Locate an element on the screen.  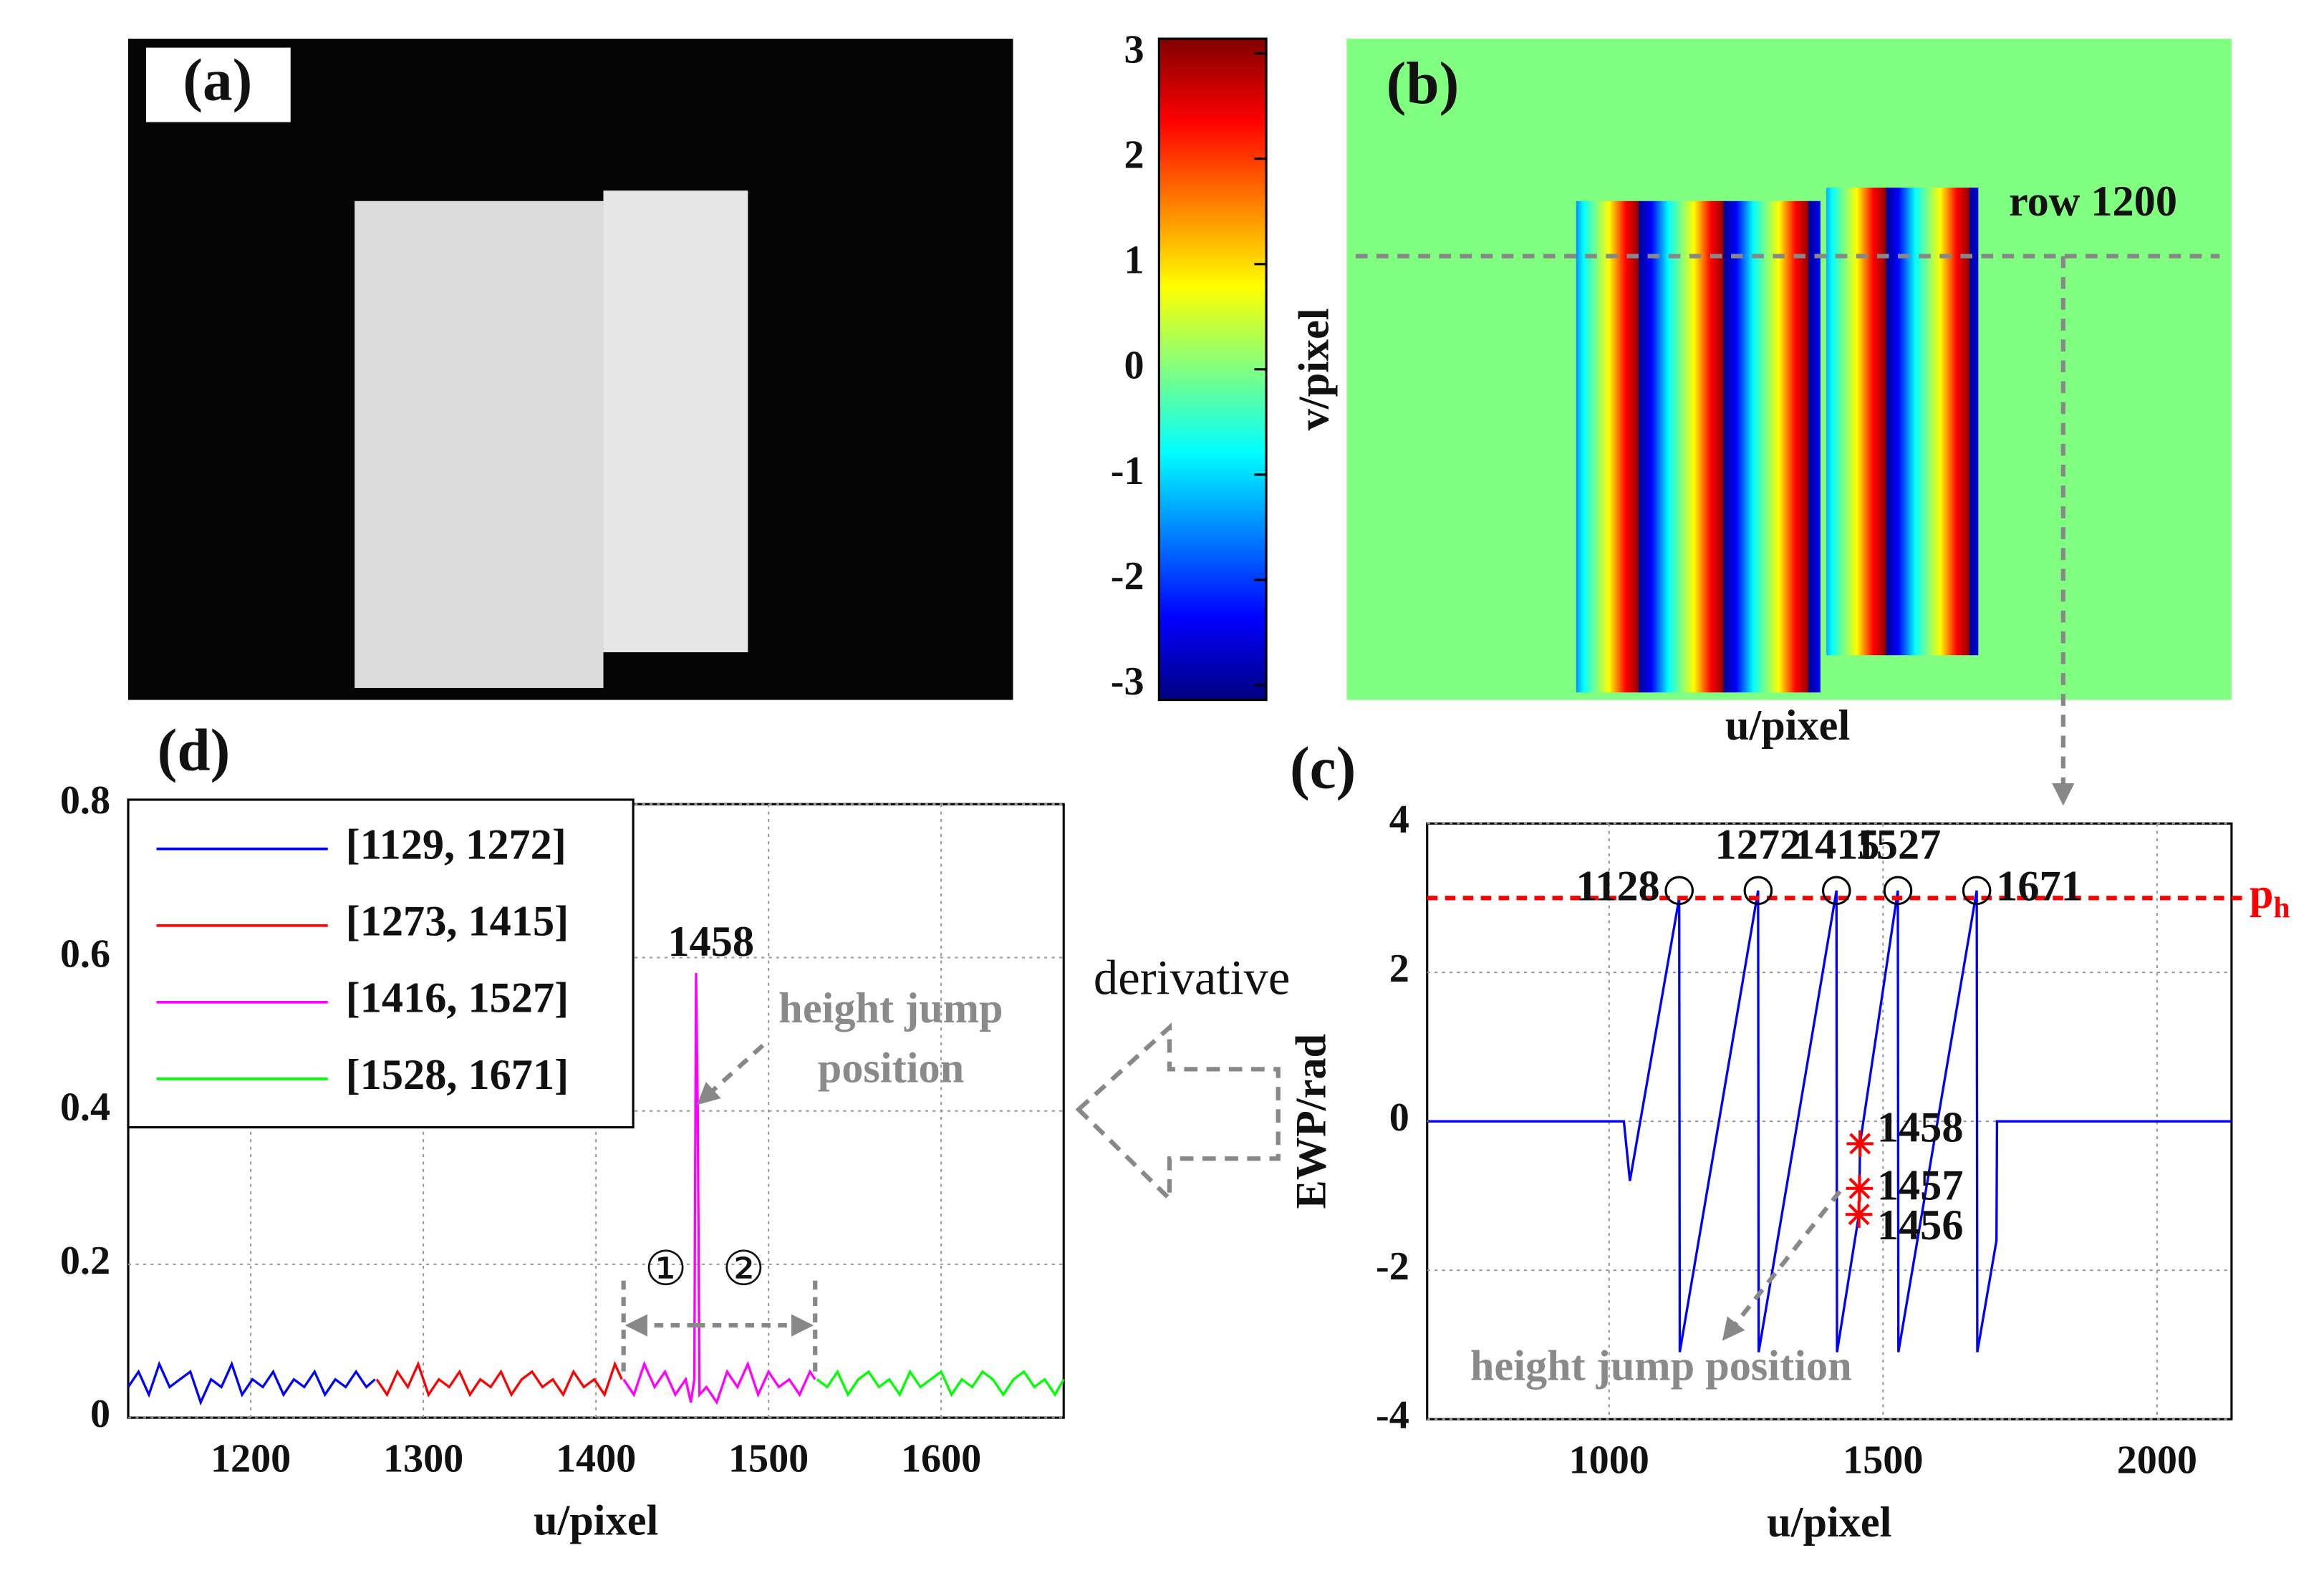
panel-label: (b) is located at coordinates (1424, 83).